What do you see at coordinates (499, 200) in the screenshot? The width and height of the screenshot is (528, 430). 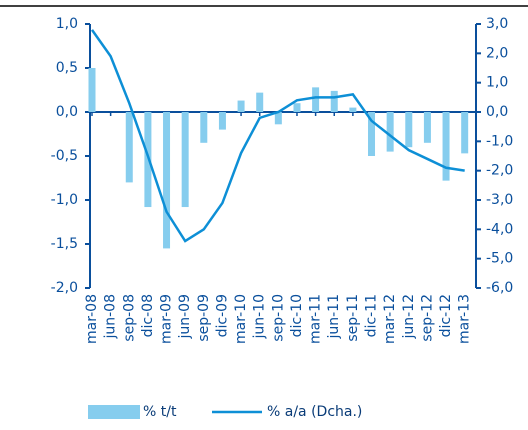 I see `y2-tick-label: -3,0` at bounding box center [499, 200].